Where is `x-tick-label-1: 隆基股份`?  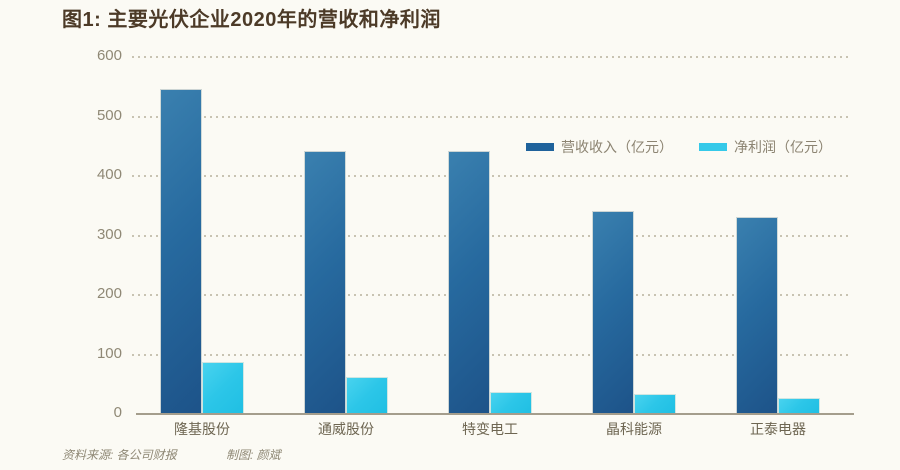
x-tick-label-1: 隆基股份 is located at coordinates (202, 429).